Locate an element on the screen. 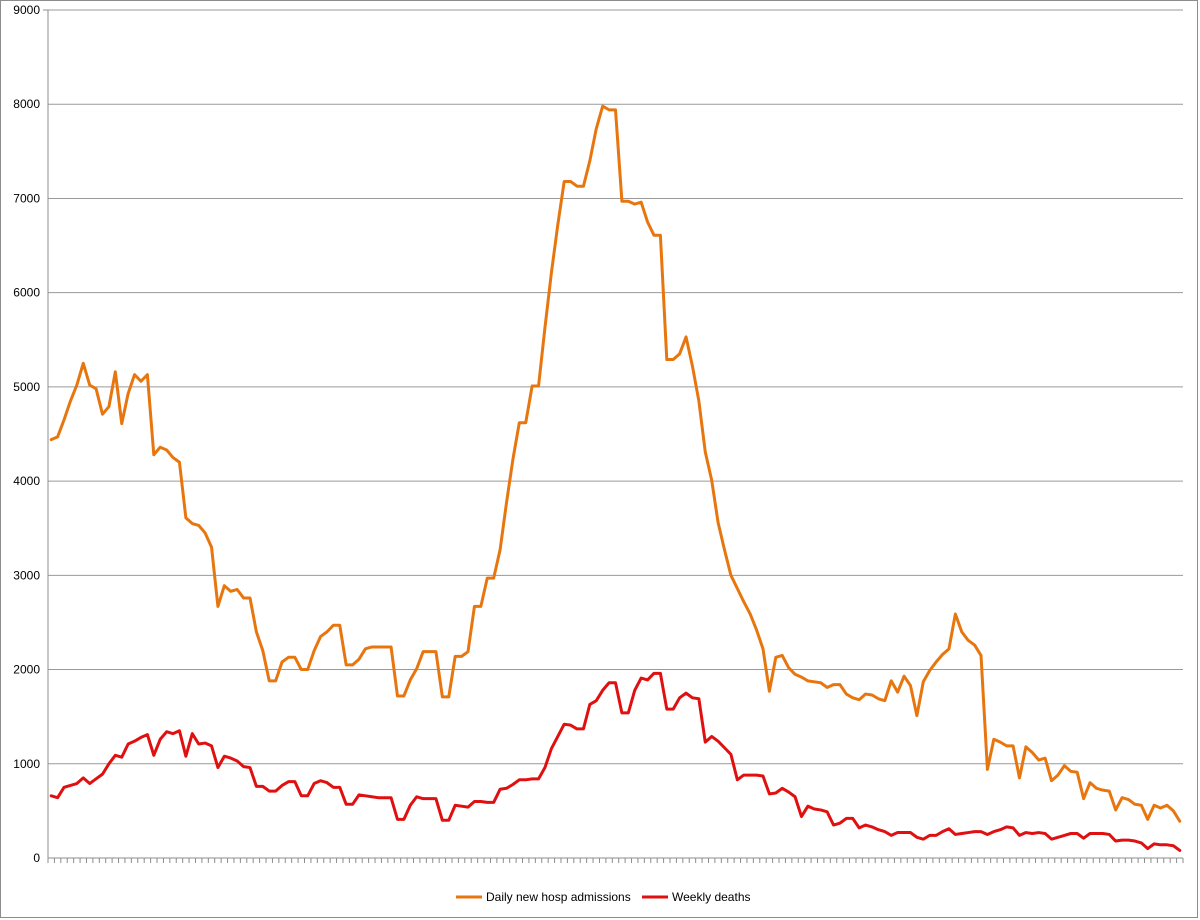 This screenshot has width=1200, height=920. legend: Daily new hosp admissions Weekly deaths is located at coordinates (603, 897).